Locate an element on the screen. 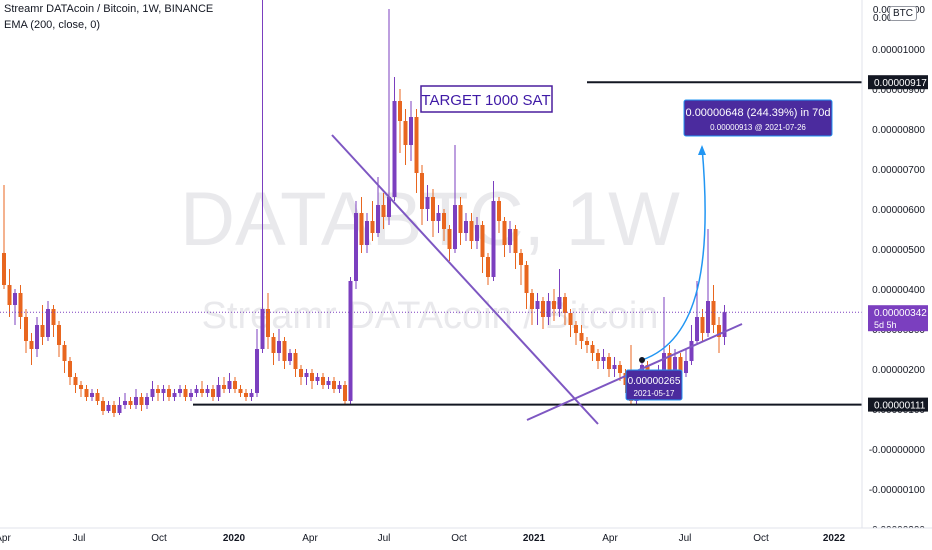 This screenshot has width=932, height=550. target-box is located at coordinates (486, 99).